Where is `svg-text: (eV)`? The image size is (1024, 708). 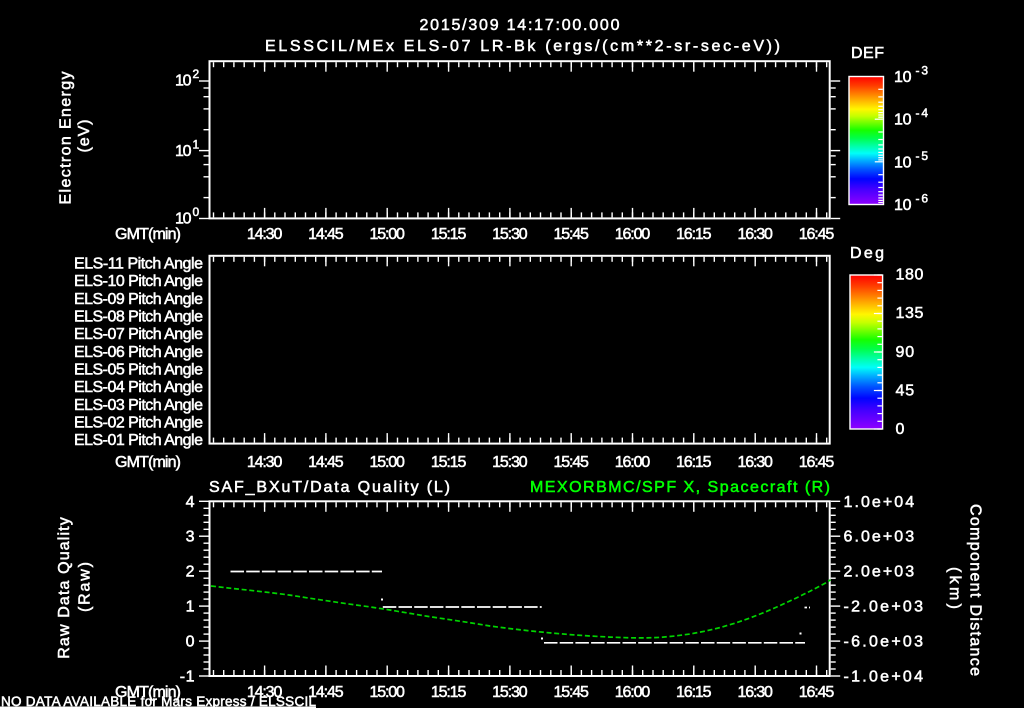
svg-text: (eV) is located at coordinates (84, 136).